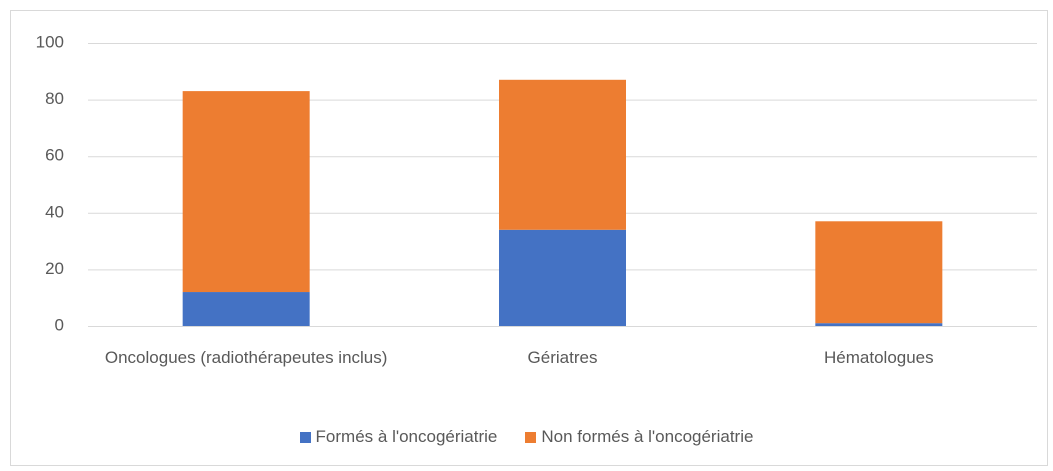  I want to click on x-tick-label: Oncologues (radiothérapeutes inclus), so click(246, 357).